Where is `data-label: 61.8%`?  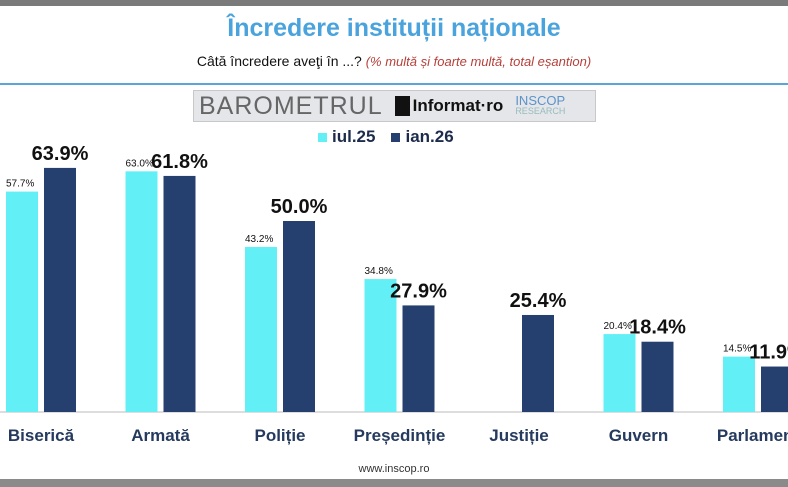
data-label: 61.8% is located at coordinates (179, 162).